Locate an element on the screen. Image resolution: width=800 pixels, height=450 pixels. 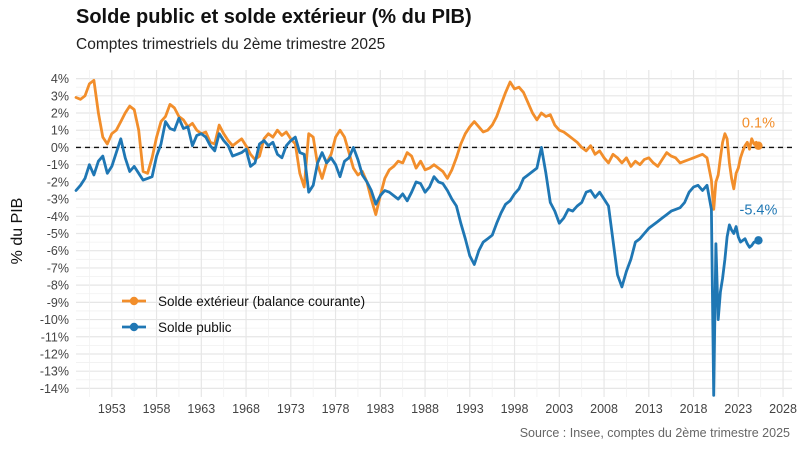
y-tick-label: -6% is located at coordinates (58, 251).